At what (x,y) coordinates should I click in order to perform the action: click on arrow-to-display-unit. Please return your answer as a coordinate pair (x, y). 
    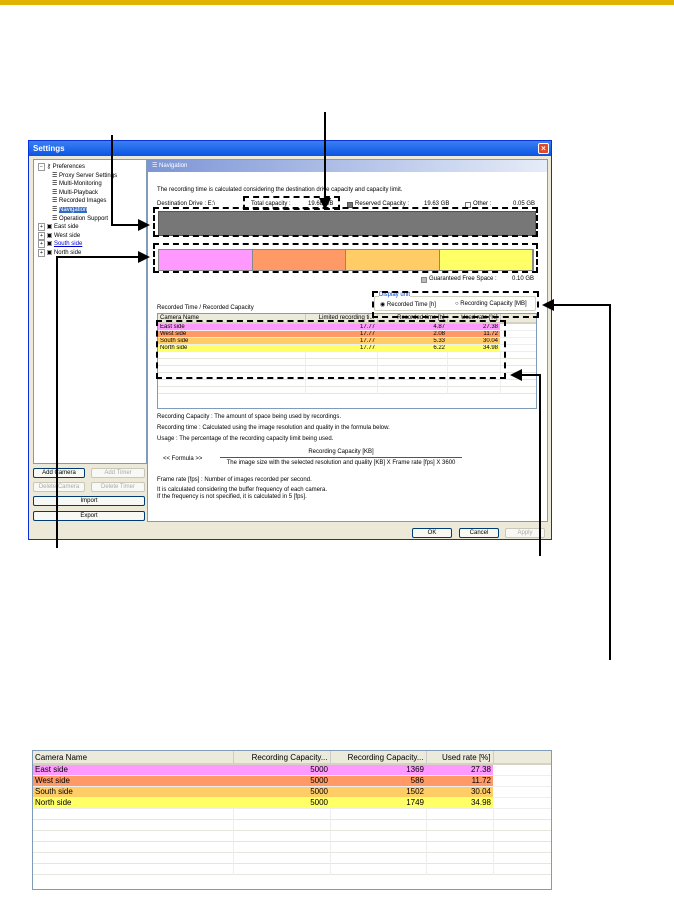
    Looking at the image, I should click on (576, 479).